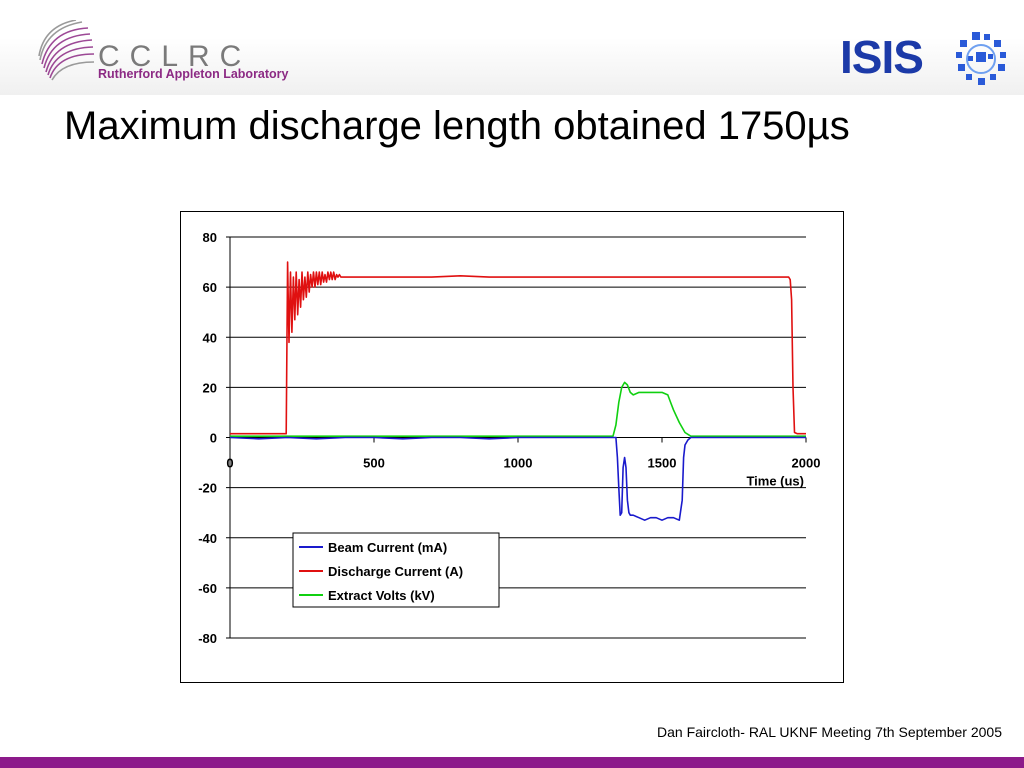  I want to click on facility-name: ISIS, so click(882, 57).